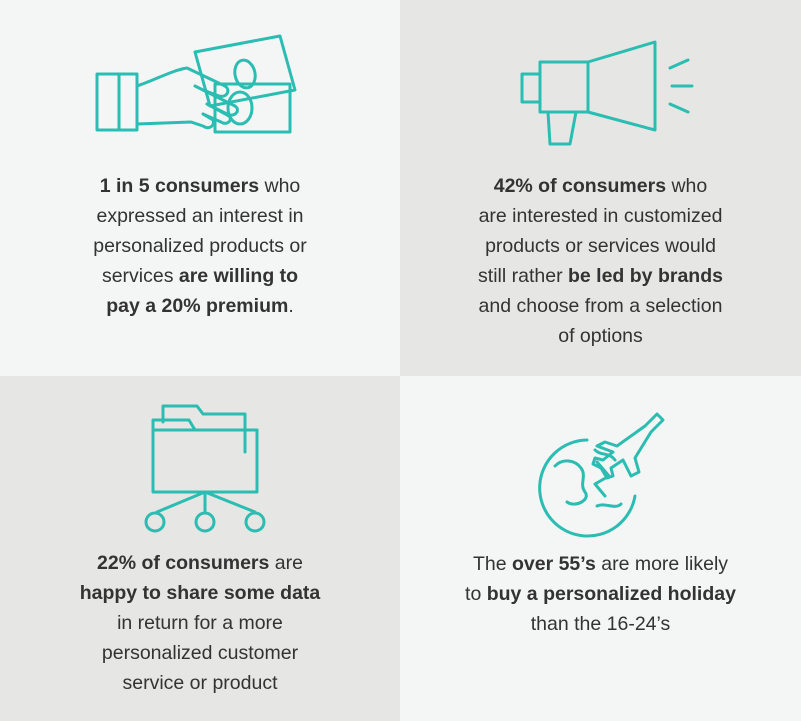 The height and width of the screenshot is (721, 801). Describe the element at coordinates (611, 594) in the screenshot. I see `stat-highlight: buy a personalized holiday` at that location.